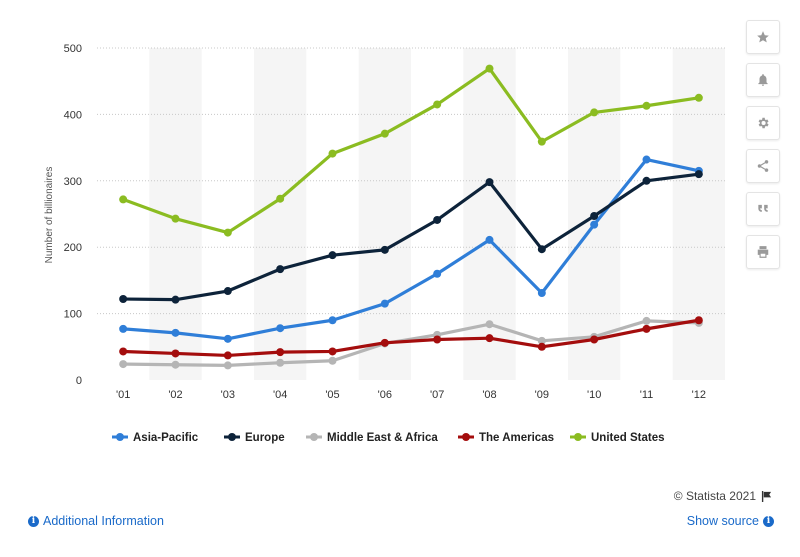 The width and height of the screenshot is (800, 557). What do you see at coordinates (763, 252) in the screenshot?
I see `print-button` at bounding box center [763, 252].